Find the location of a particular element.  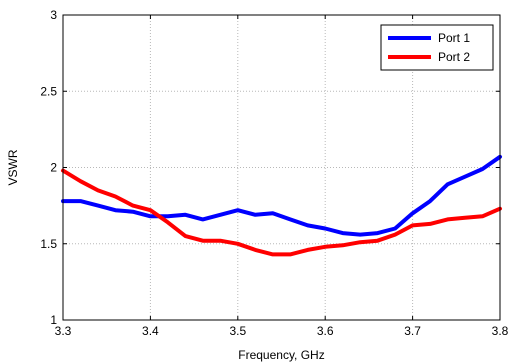

y-tick-label: 2.5 is located at coordinates (48, 91).